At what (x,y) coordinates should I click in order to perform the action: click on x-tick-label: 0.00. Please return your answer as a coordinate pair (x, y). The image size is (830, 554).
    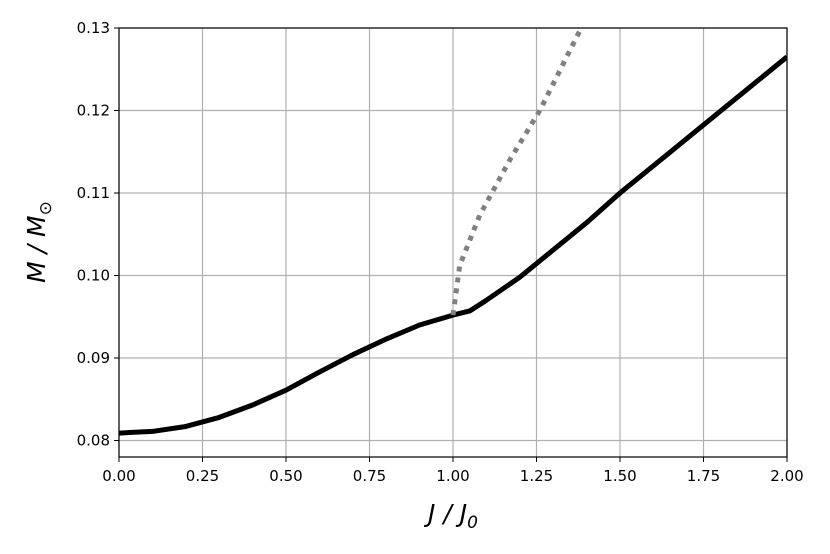
    Looking at the image, I should click on (118, 476).